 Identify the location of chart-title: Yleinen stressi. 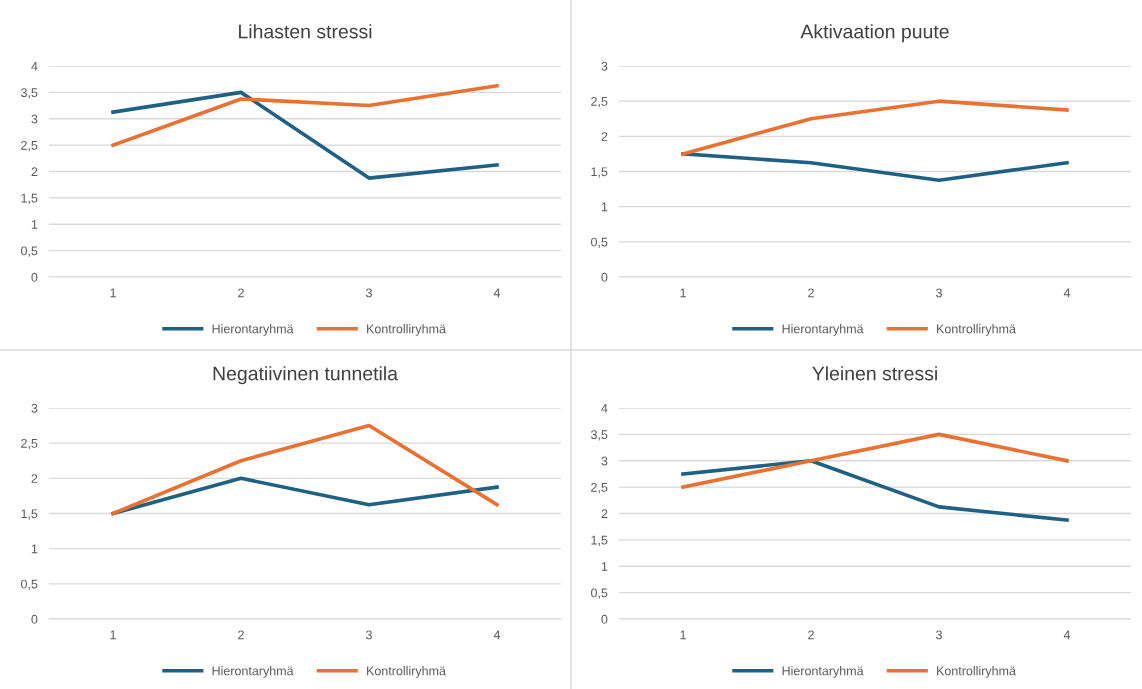
(874, 373).